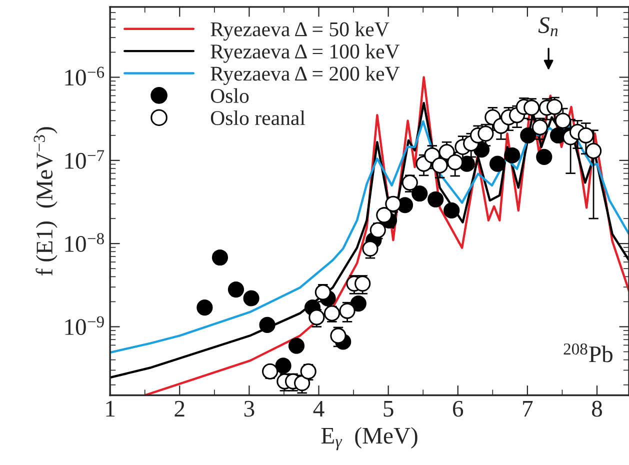 This screenshot has width=629, height=465. Describe the element at coordinates (305, 53) in the screenshot. I see `legend-label: Ryezaeva Δ = 100 keV` at that location.